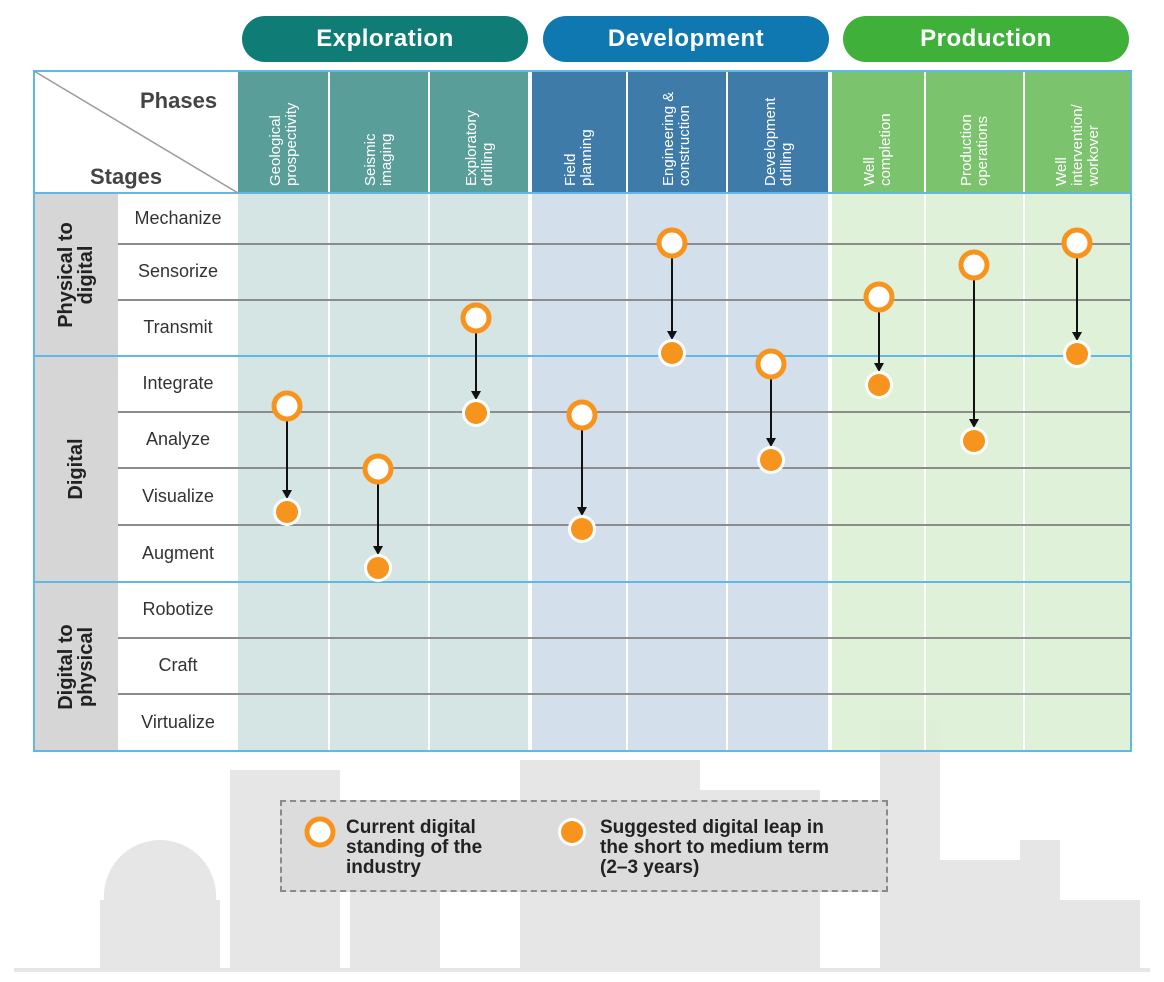 The image size is (1164, 982). Describe the element at coordinates (572, 832) in the screenshot. I see `suggested-leap-marker-icon` at that location.